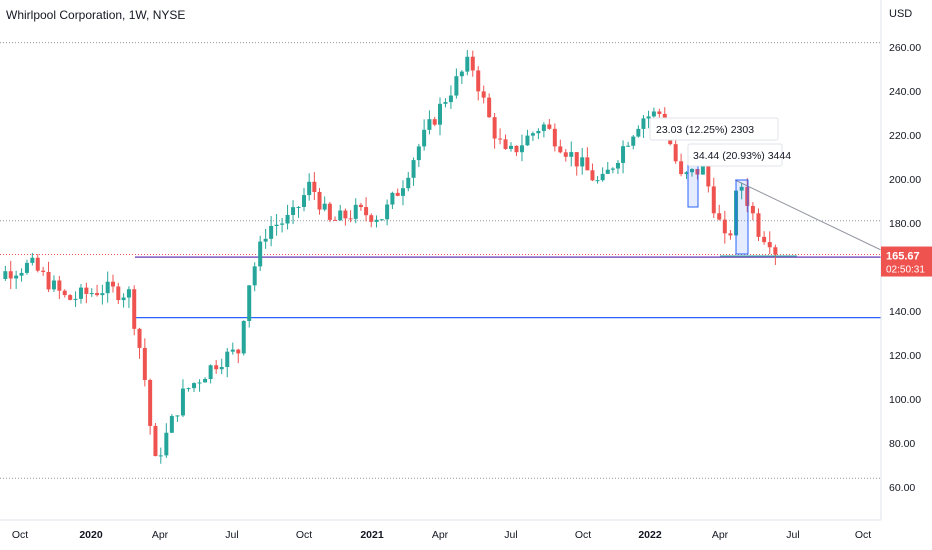  I want to click on price-badge-box, so click(906, 261).